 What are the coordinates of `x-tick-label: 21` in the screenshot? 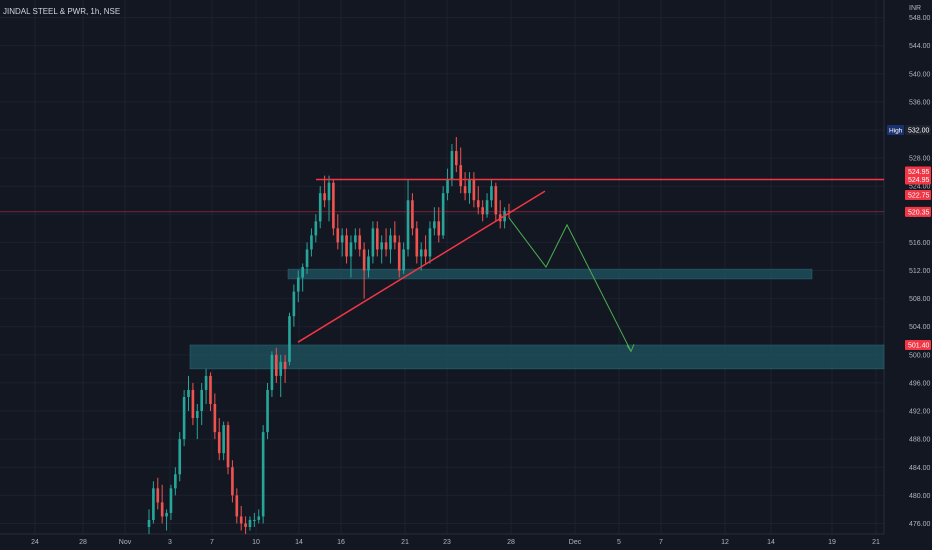 It's located at (405, 542).